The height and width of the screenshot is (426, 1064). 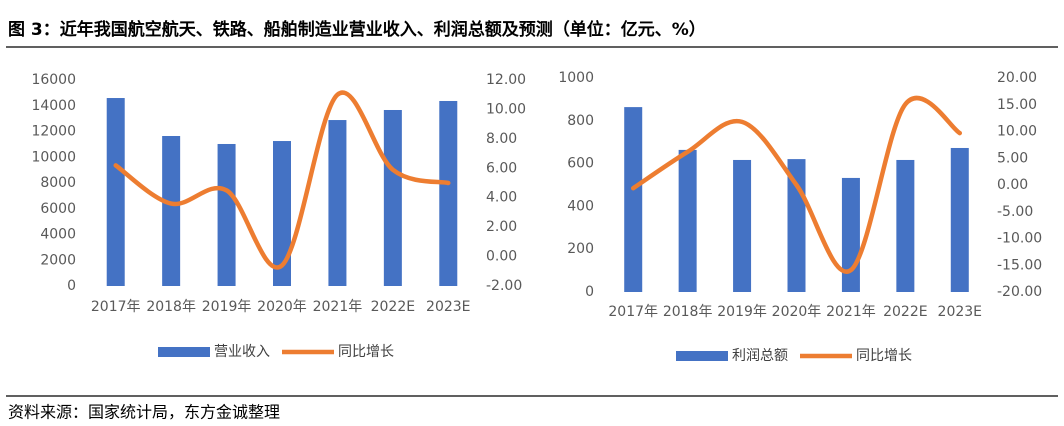 What do you see at coordinates (53, 80) in the screenshot?
I see `y-tick-label: 16000` at bounding box center [53, 80].